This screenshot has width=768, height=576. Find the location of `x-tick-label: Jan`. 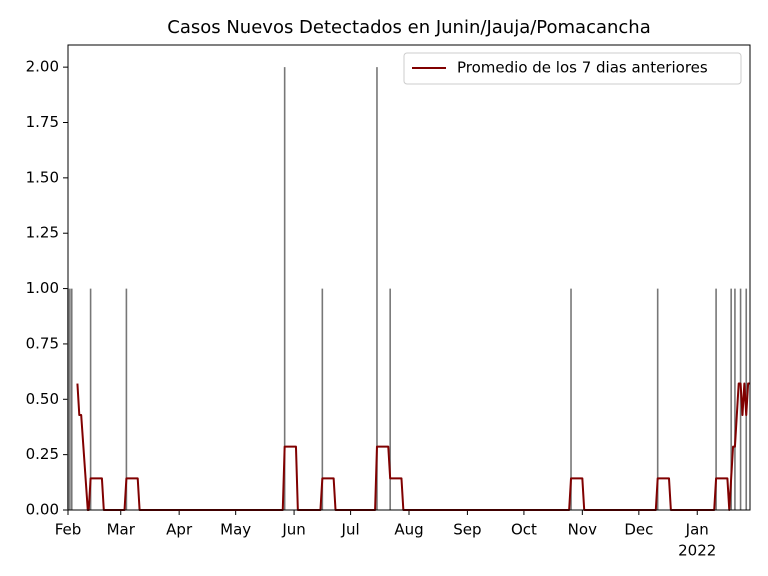

x-tick-label: Jan is located at coordinates (697, 530).